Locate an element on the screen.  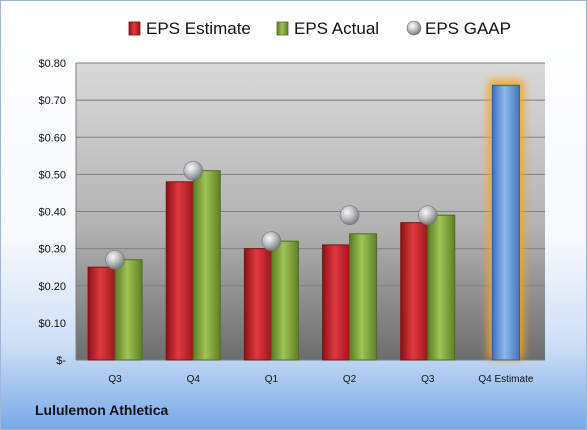
x-tick-label: Q2 is located at coordinates (350, 379).